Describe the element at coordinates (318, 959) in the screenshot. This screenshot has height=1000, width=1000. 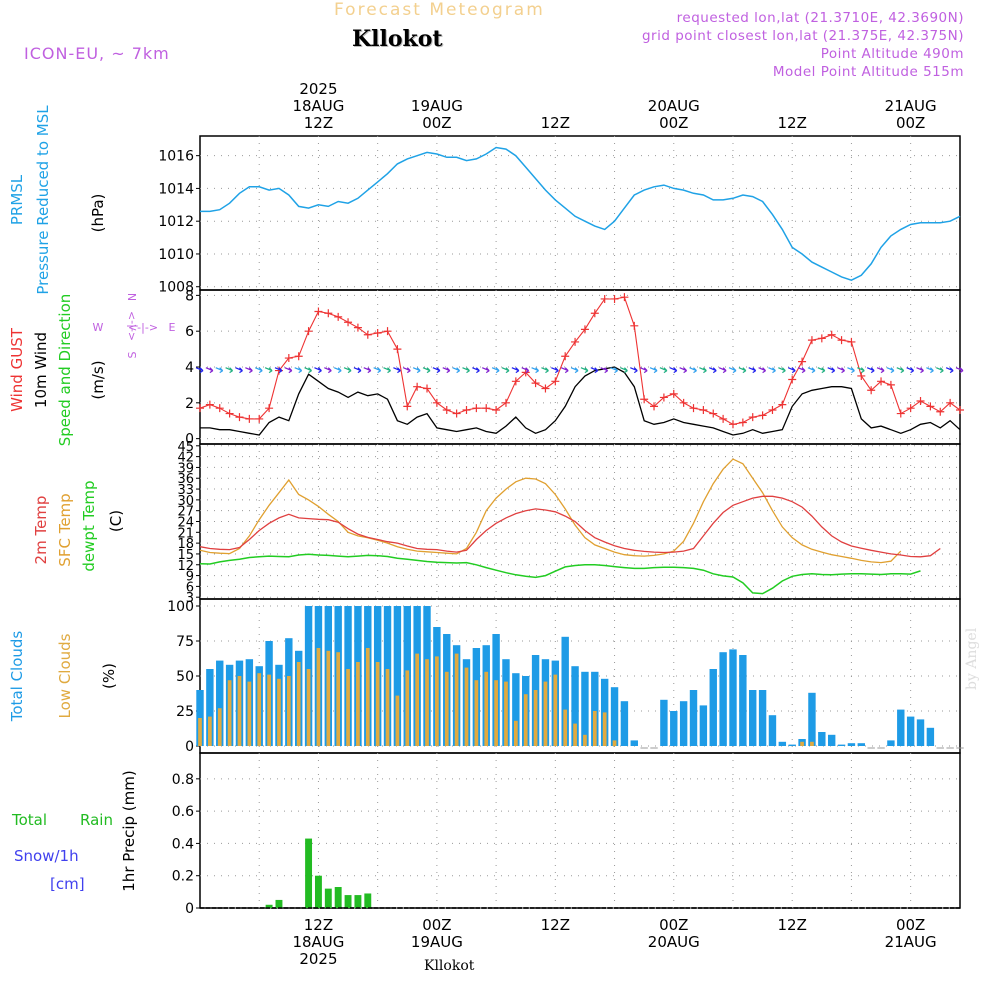
I see `bottom-time-label: 2025` at that location.